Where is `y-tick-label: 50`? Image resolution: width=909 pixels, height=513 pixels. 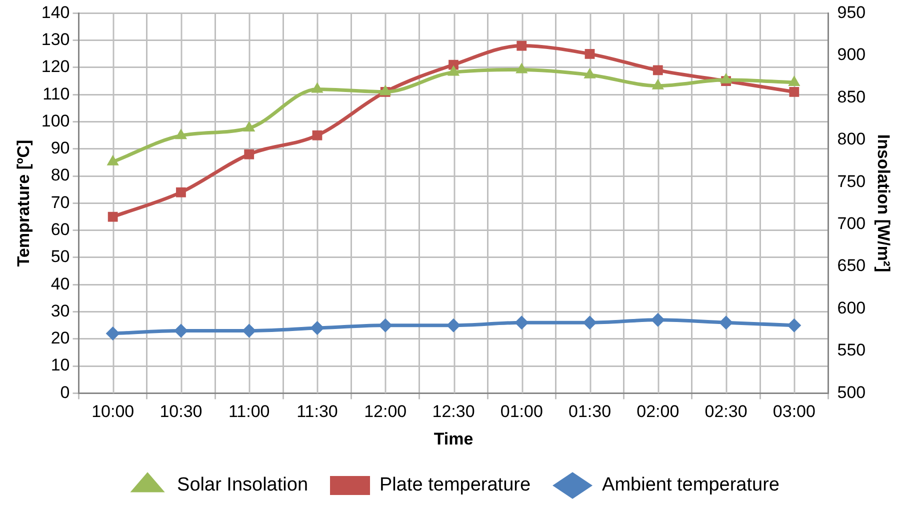 y-tick-label: 50 is located at coordinates (60, 256).